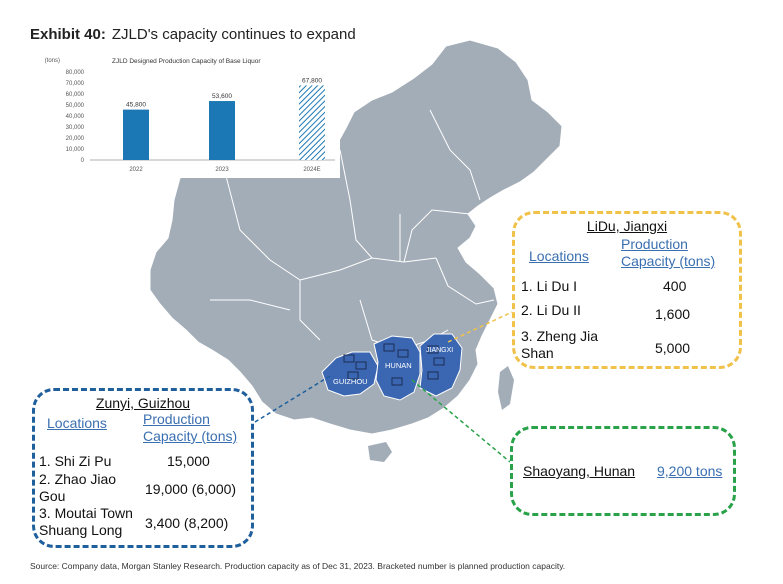 Image resolution: width=783 pixels, height=584 pixels. I want to click on label-hunan: HUNAN, so click(398, 365).